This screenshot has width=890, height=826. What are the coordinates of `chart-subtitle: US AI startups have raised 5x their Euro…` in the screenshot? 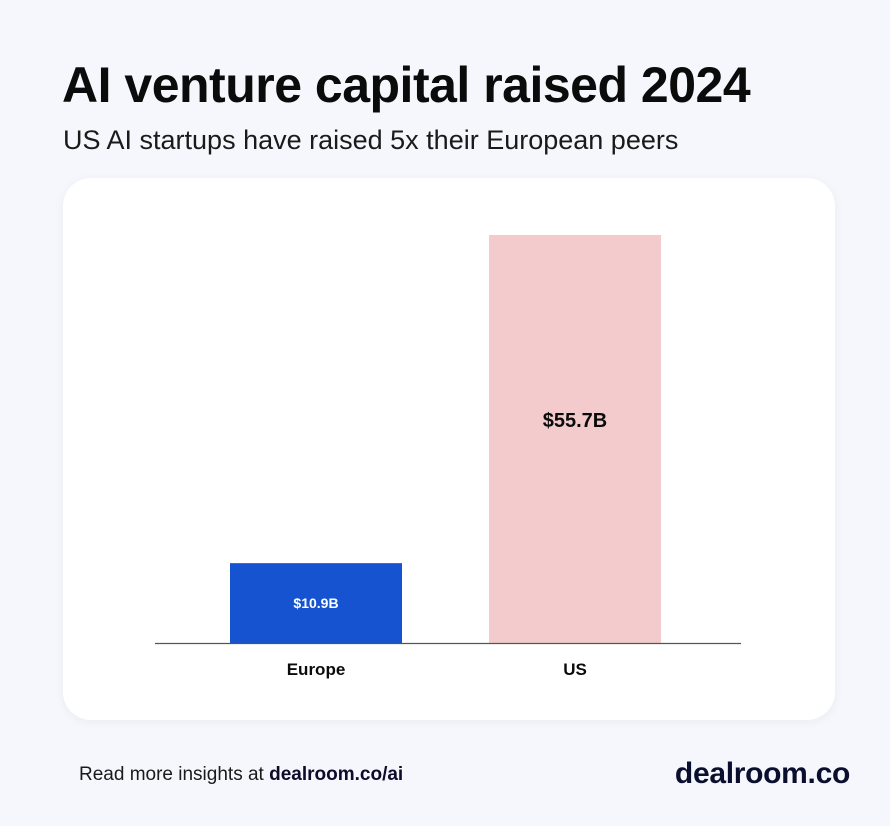 It's located at (371, 140).